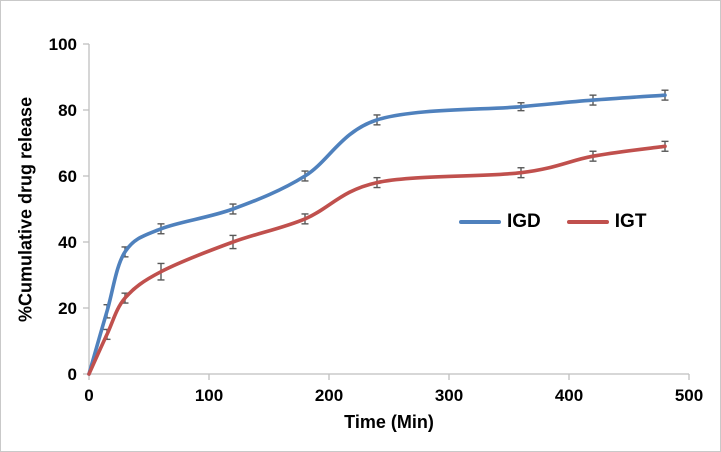  Describe the element at coordinates (67, 110) in the screenshot. I see `svg-text: 80` at that location.